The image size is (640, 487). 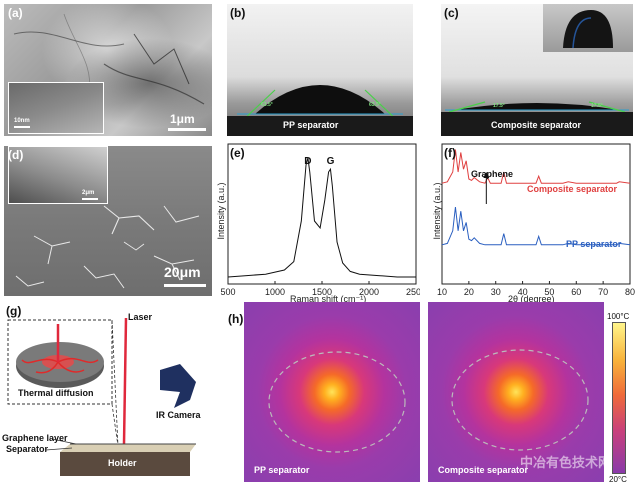 What do you see at coordinates (337, 402) in the screenshot?
I see `thermal-ring-pp` at bounding box center [337, 402].